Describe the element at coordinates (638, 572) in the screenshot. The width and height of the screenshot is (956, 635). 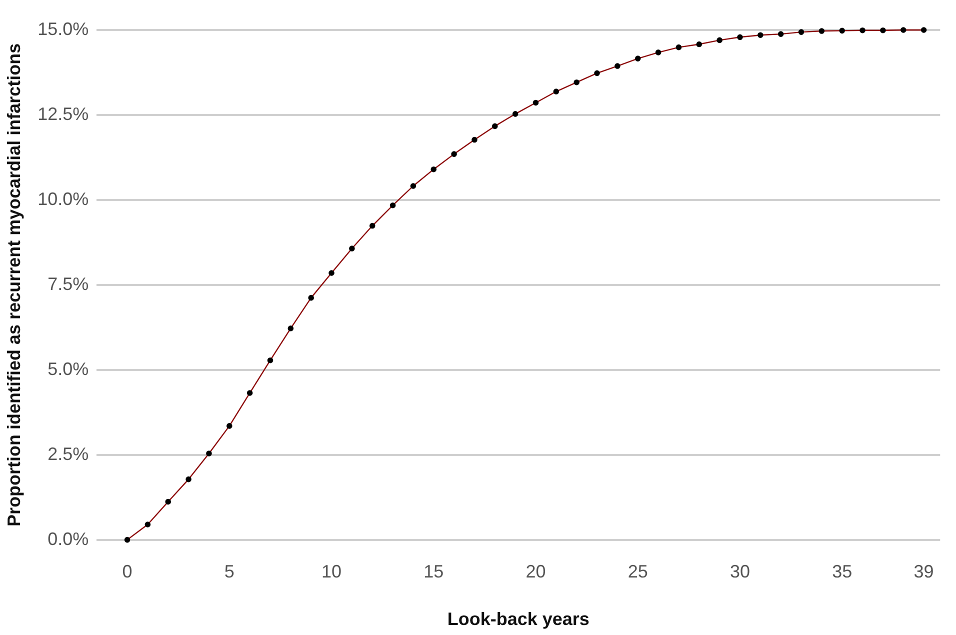
I see `x-tick-label: 25` at that location.